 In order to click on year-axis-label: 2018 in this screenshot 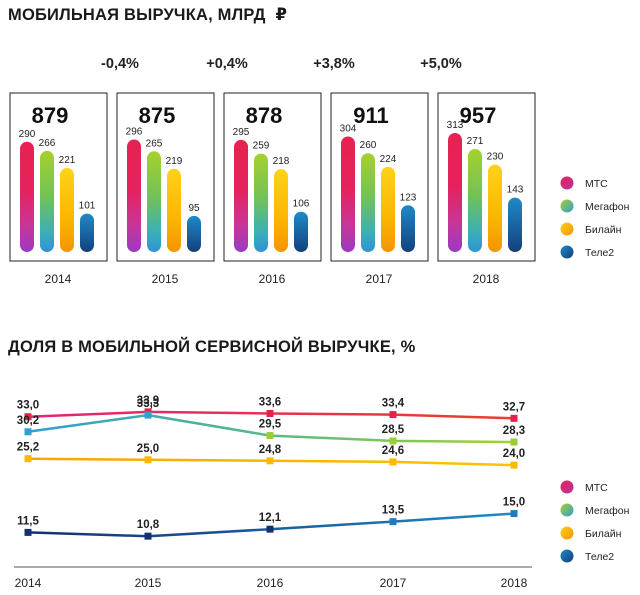, I will do `click(486, 279)`.